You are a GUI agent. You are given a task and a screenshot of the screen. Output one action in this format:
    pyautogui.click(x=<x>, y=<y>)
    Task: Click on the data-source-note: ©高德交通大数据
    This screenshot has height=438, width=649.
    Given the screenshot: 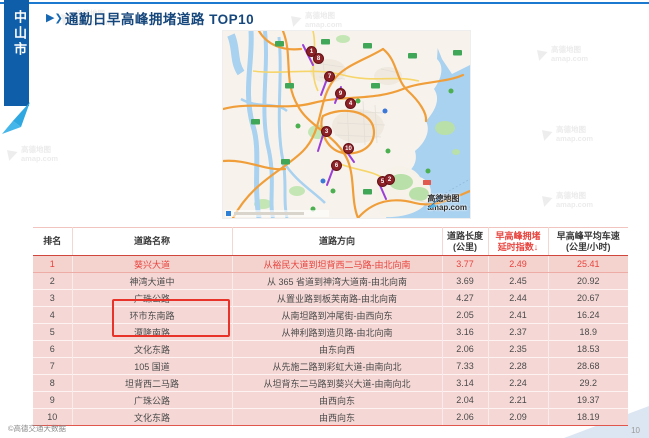 What is the action you would take?
    pyautogui.click(x=37, y=428)
    